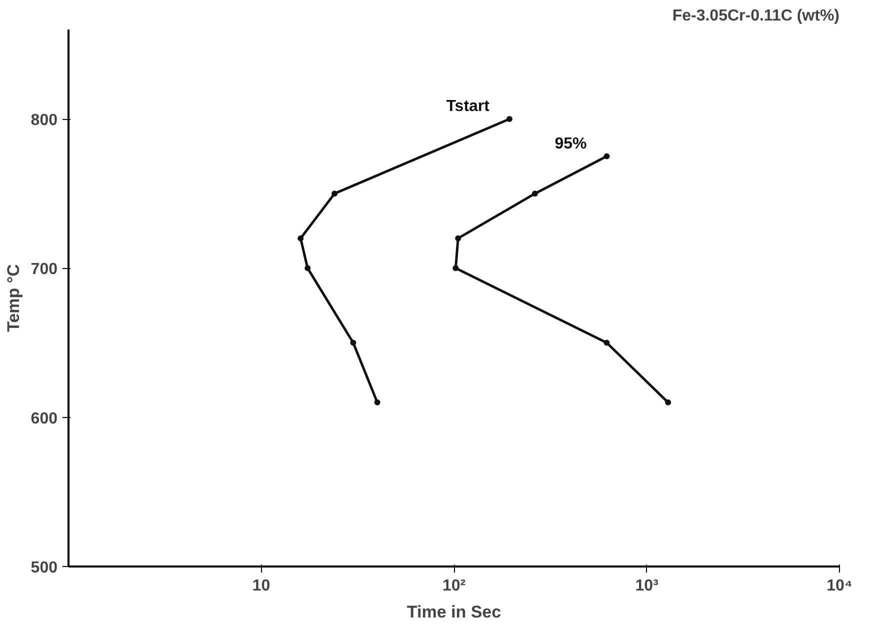 This screenshot has width=879, height=624. Describe the element at coordinates (756, 16) in the screenshot. I see `chart-title: Fe-3.05Cr-0.11C (wt%)` at that location.